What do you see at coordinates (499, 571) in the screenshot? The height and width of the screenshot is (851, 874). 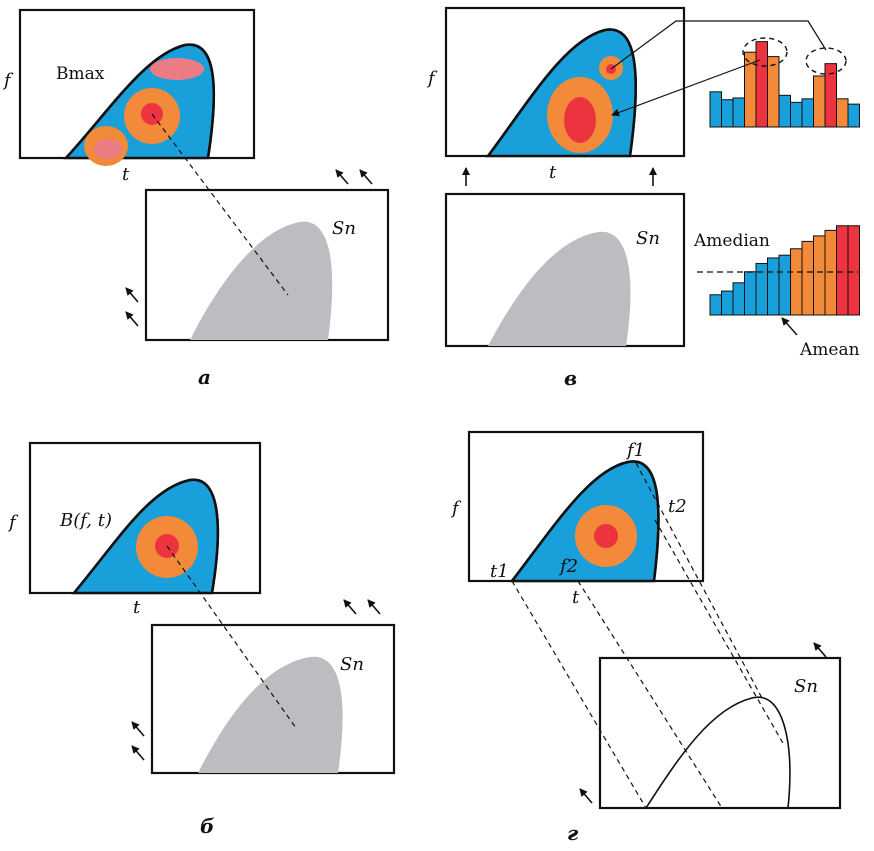 I see `panel-g-t1-label: t1` at bounding box center [499, 571].